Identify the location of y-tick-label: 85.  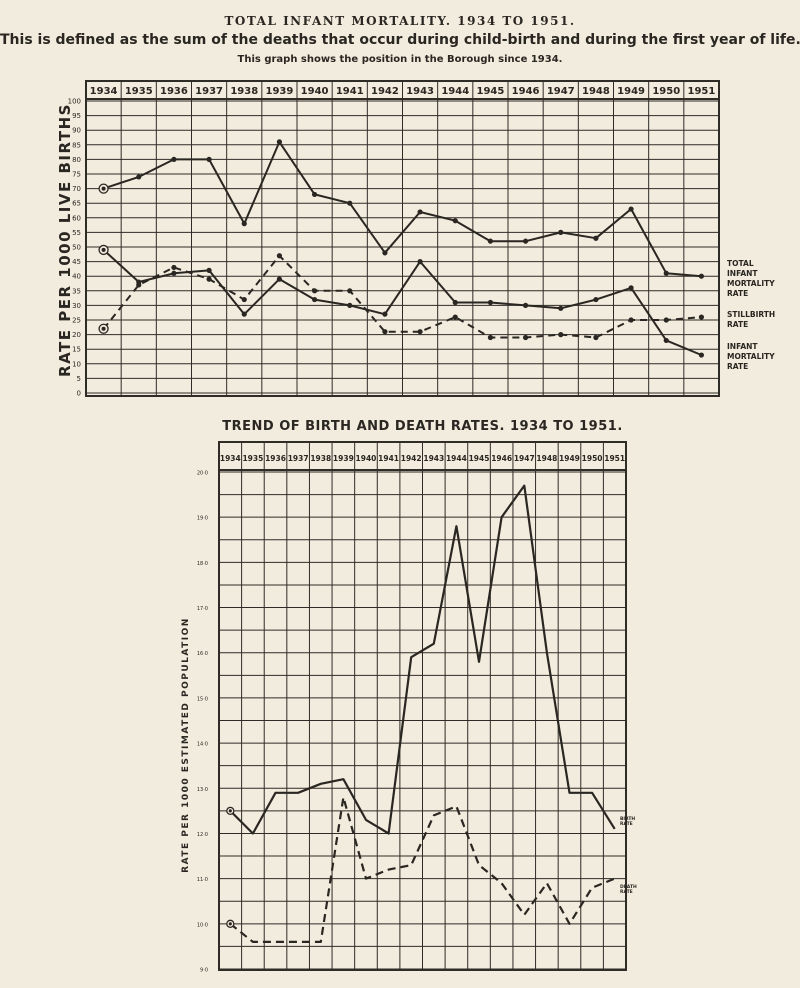
(76, 145).